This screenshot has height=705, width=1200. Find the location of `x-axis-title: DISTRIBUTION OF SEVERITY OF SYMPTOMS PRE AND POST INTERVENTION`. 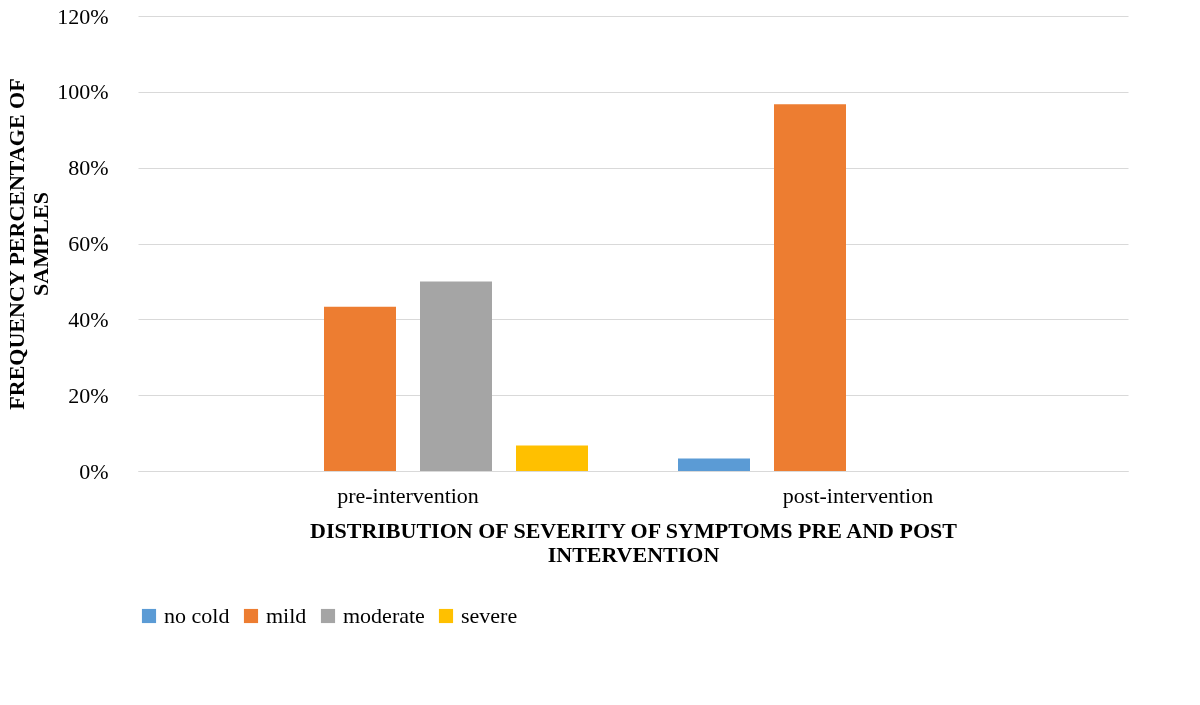

x-axis-title: DISTRIBUTION OF SEVERITY OF SYMPTOMS PRE AND POST INTERVENTION is located at coordinates (634, 542).